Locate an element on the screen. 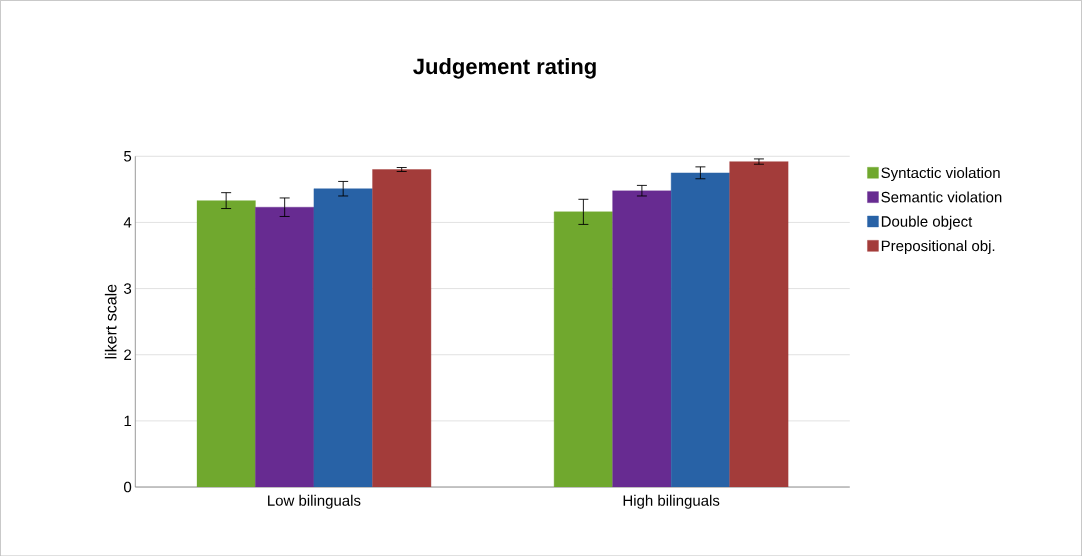  legend-label: Syntactic violation is located at coordinates (940, 173).